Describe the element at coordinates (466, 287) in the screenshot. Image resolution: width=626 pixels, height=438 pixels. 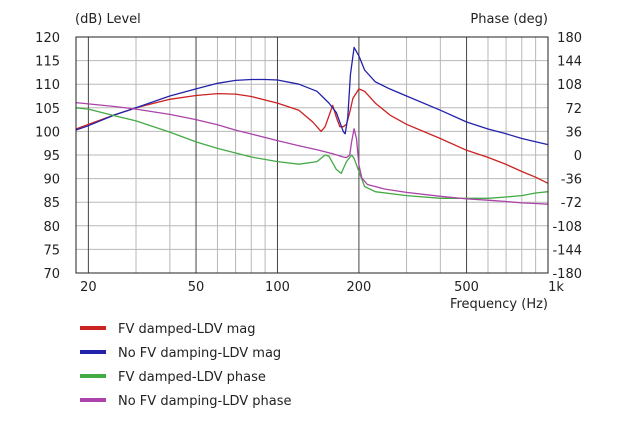
I see `x-tick-label: 500` at that location.